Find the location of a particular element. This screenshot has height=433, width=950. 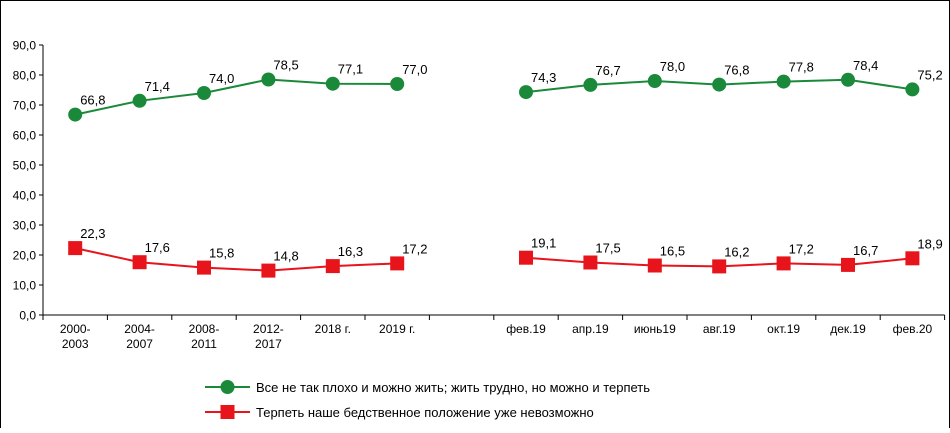

y-tick-label: 90,0 is located at coordinates (25, 46).